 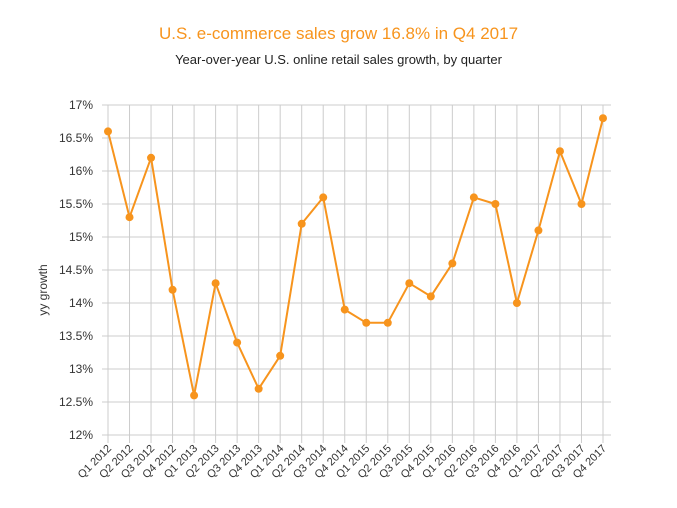 What do you see at coordinates (81, 105) in the screenshot?
I see `y-tick-label: 17%` at bounding box center [81, 105].